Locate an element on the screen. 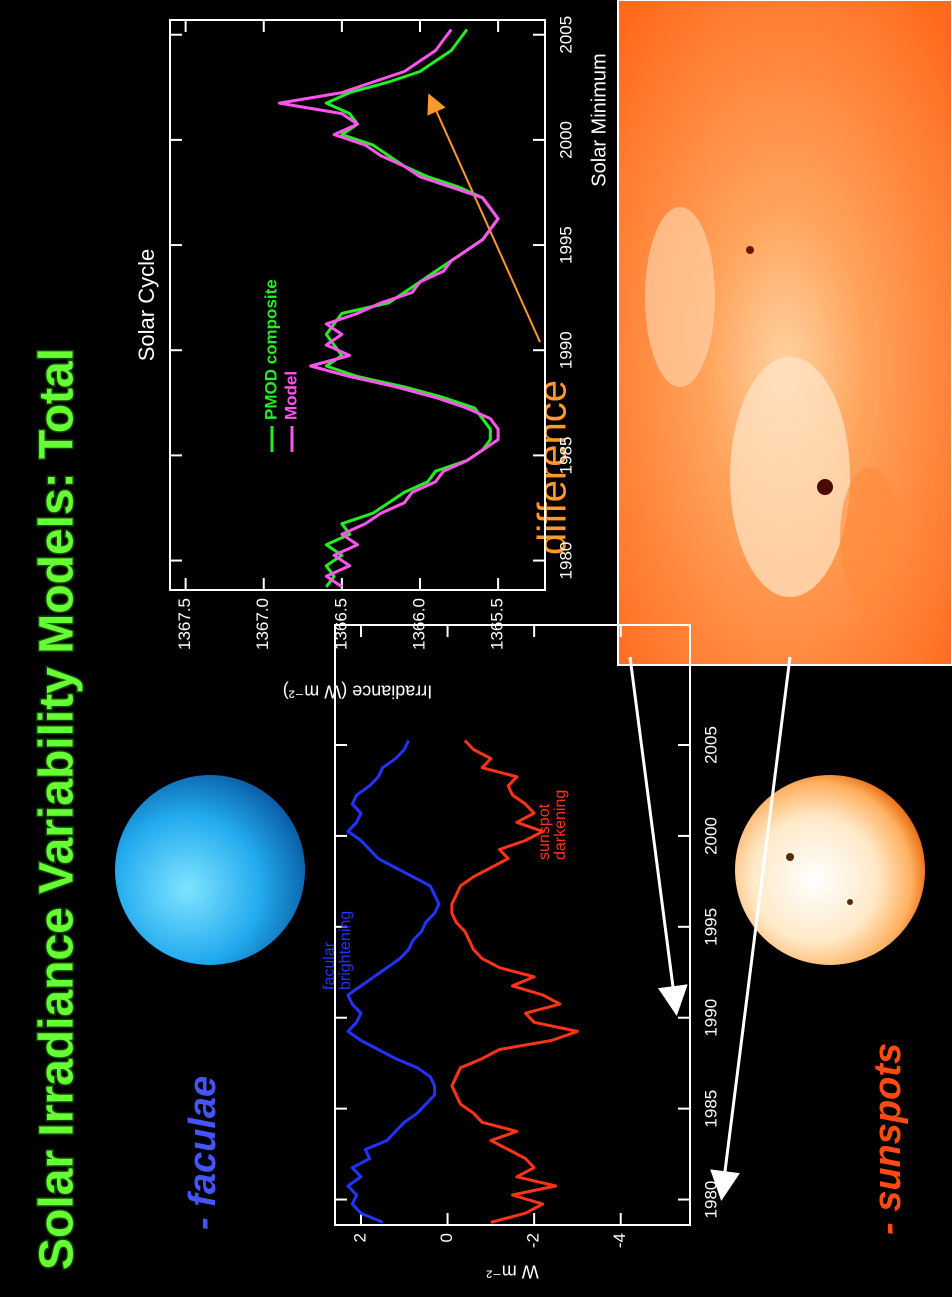 The image size is (952, 1297). sunspots-label: - sunspots is located at coordinates (888, 1139).